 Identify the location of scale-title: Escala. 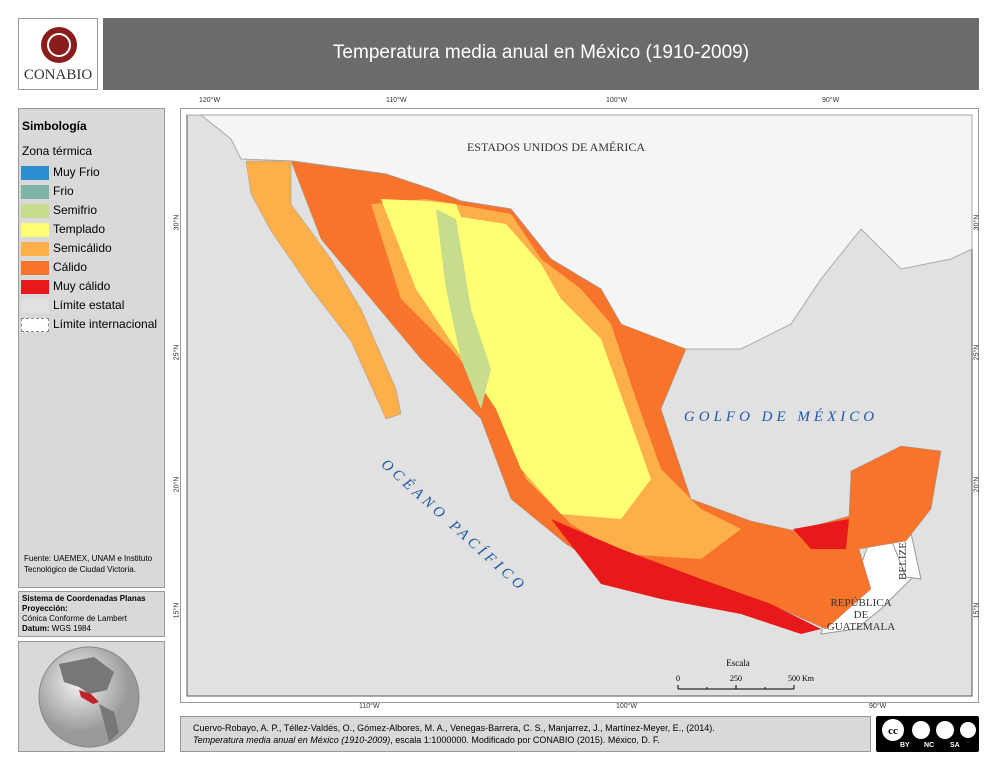
(737, 663).